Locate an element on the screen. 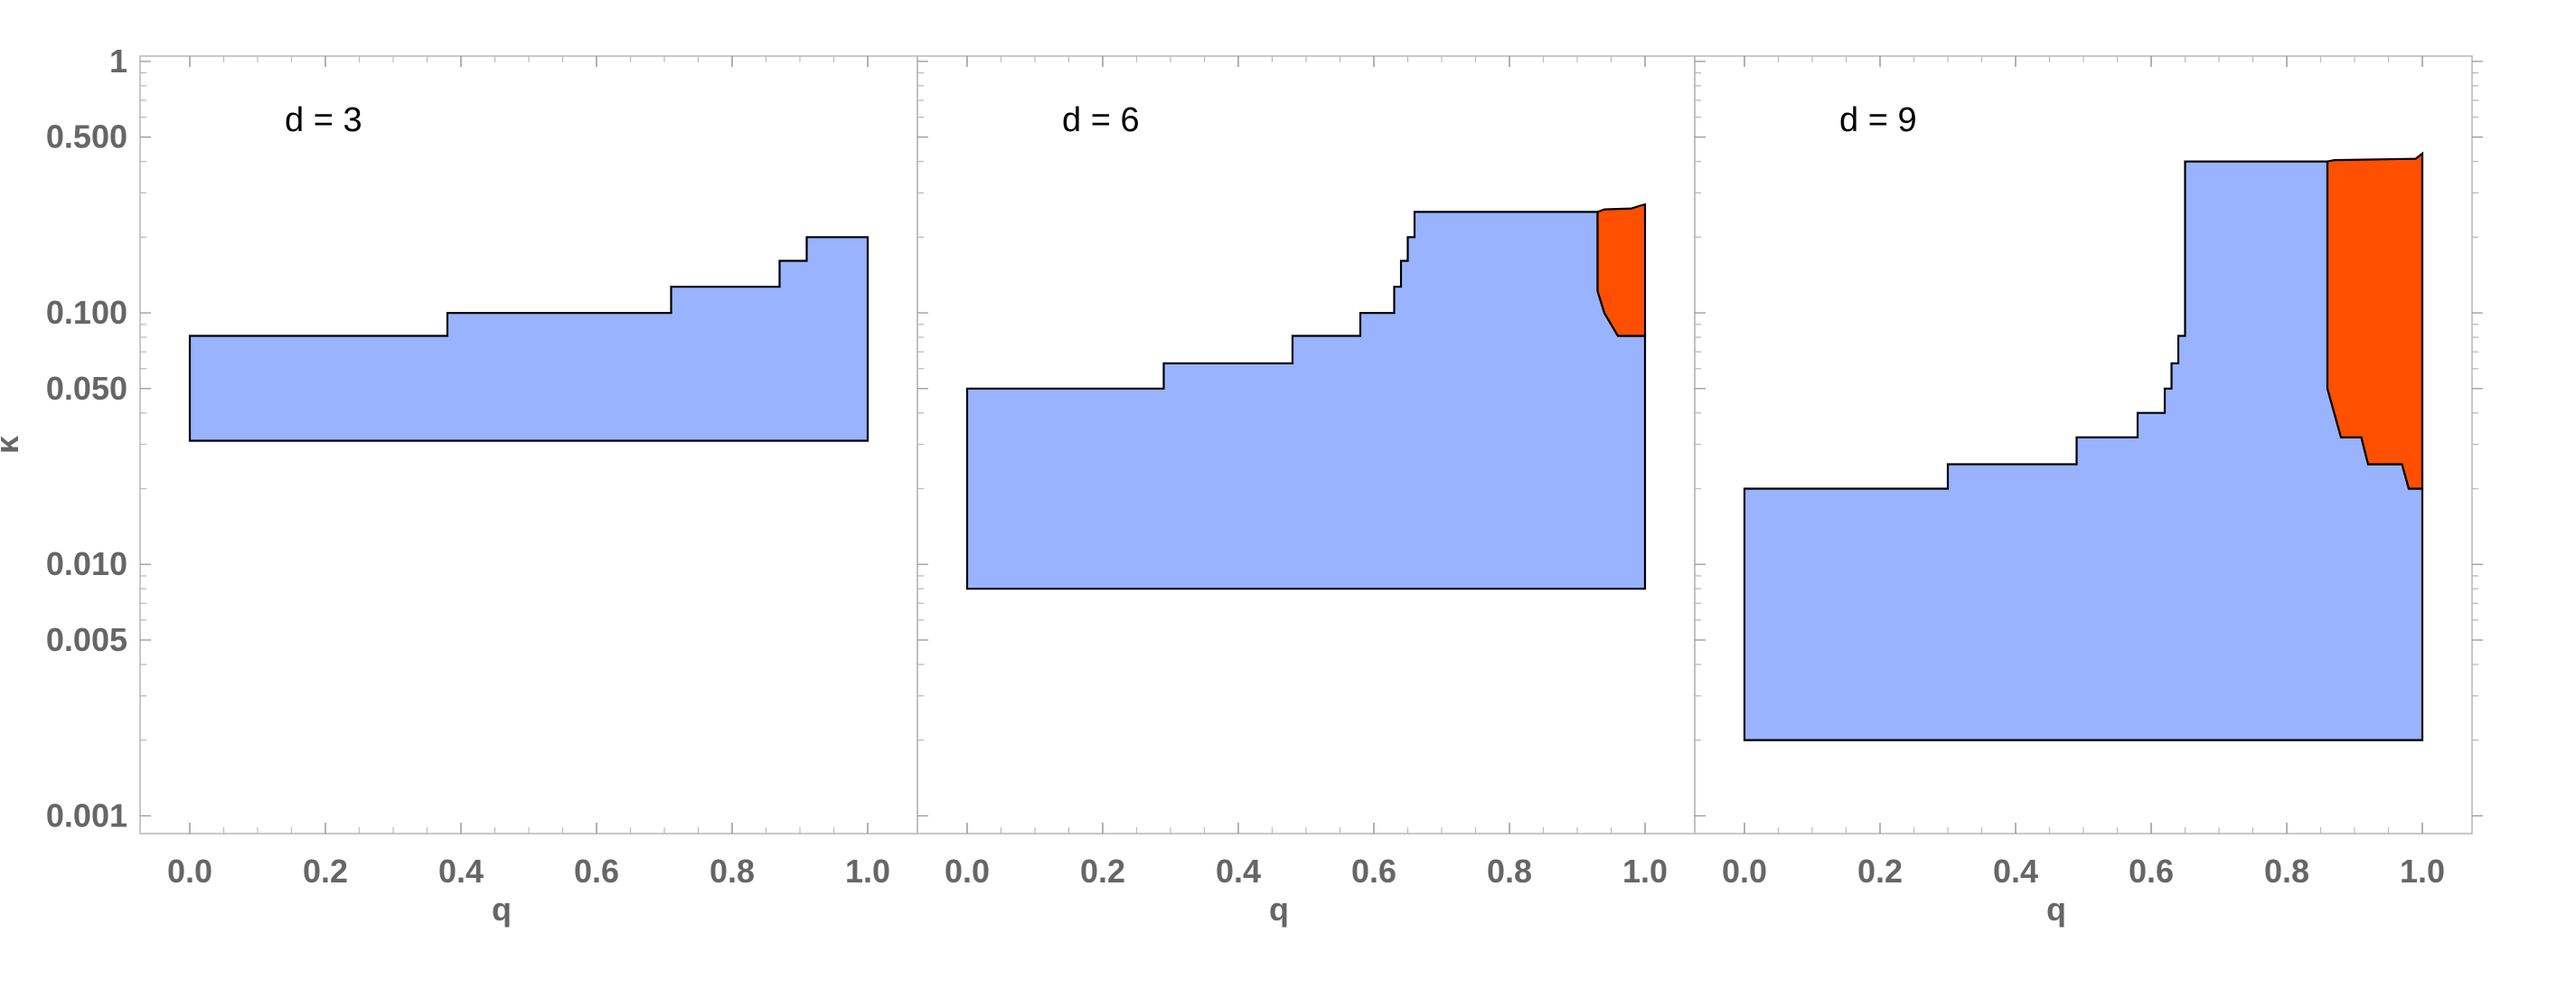 The height and width of the screenshot is (990, 2576). y-tick-label-2: 0.100 is located at coordinates (87, 312).